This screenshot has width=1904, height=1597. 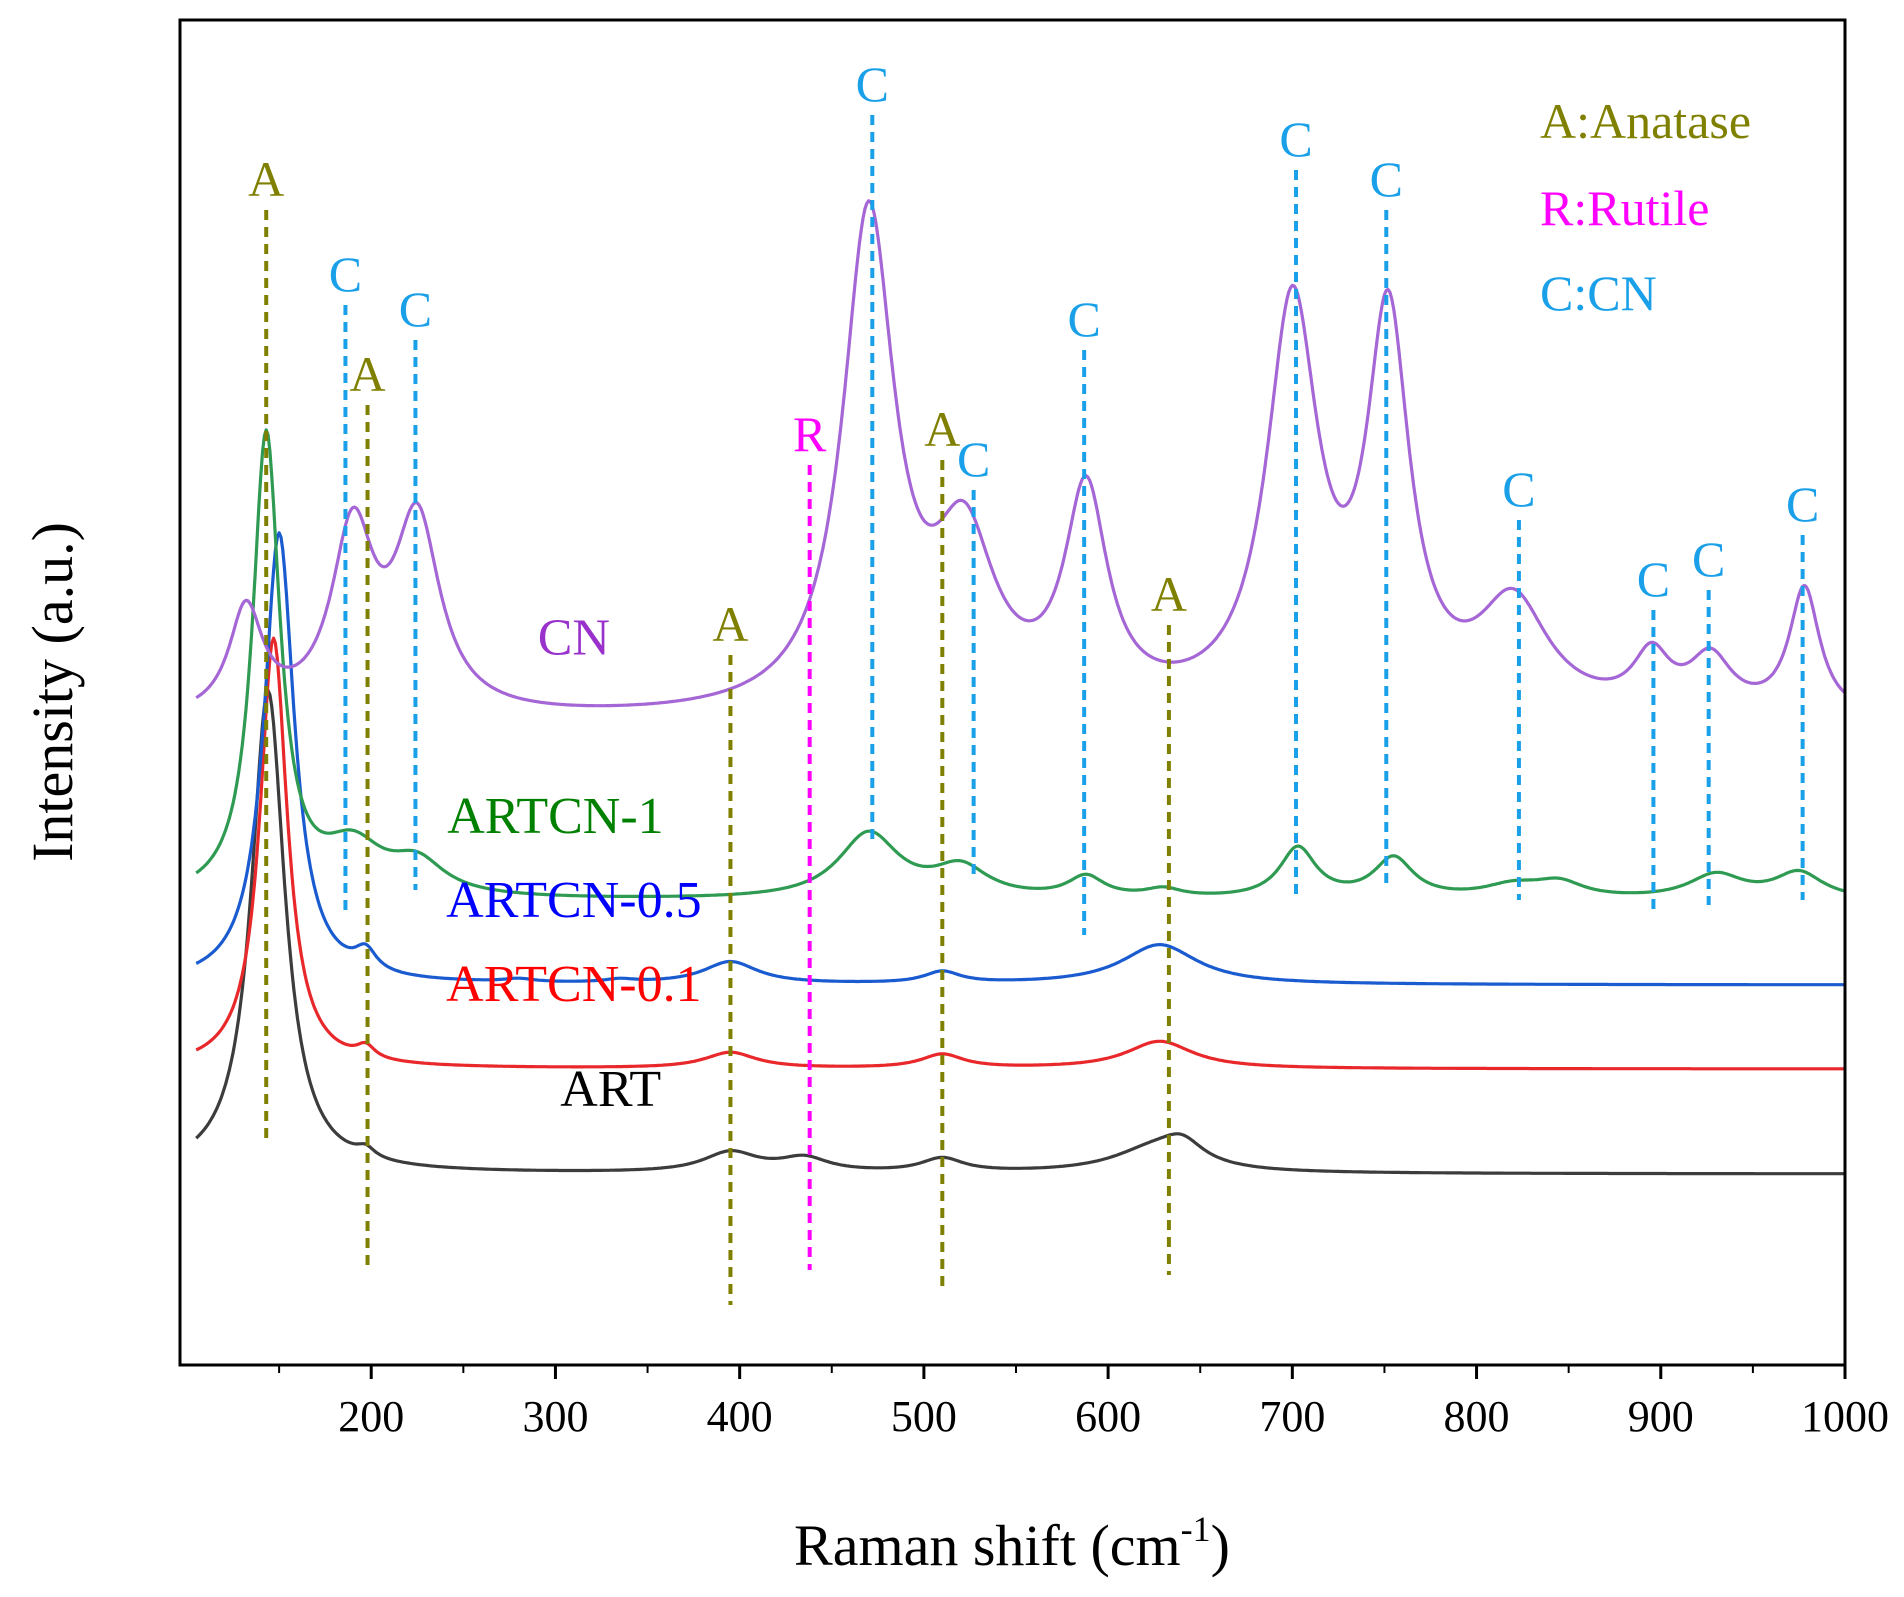 What do you see at coordinates (810, 434) in the screenshot?
I see `peak-marker-letter-r-438: R` at bounding box center [810, 434].